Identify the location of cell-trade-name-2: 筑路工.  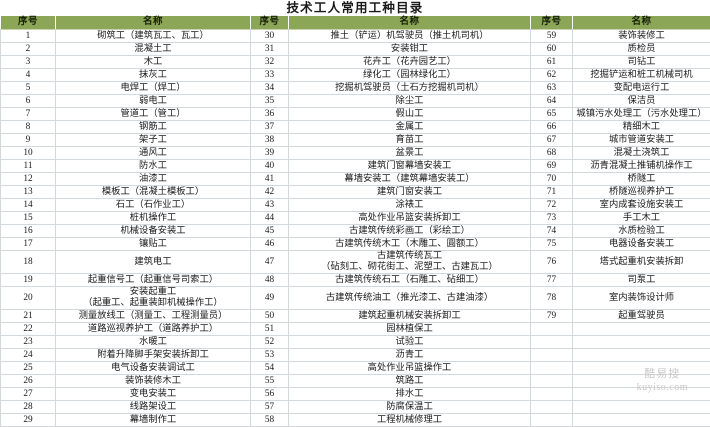
(410, 381).